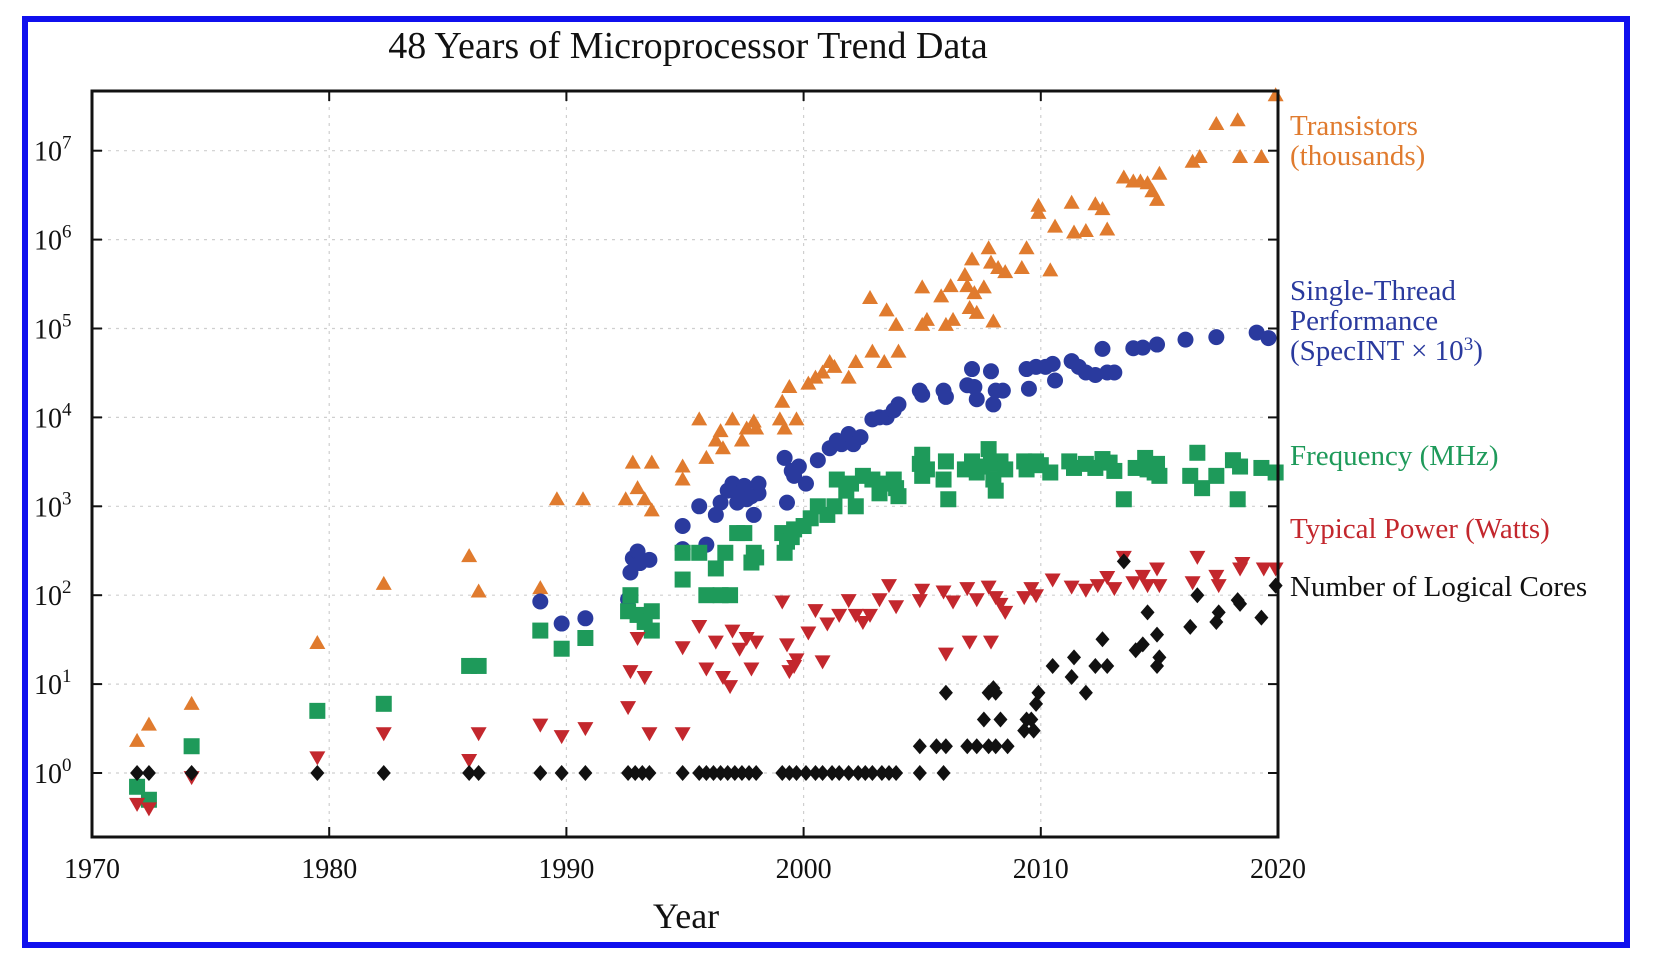  What do you see at coordinates (1478, 351) in the screenshot?
I see `legend-text-part: )` at bounding box center [1478, 351].